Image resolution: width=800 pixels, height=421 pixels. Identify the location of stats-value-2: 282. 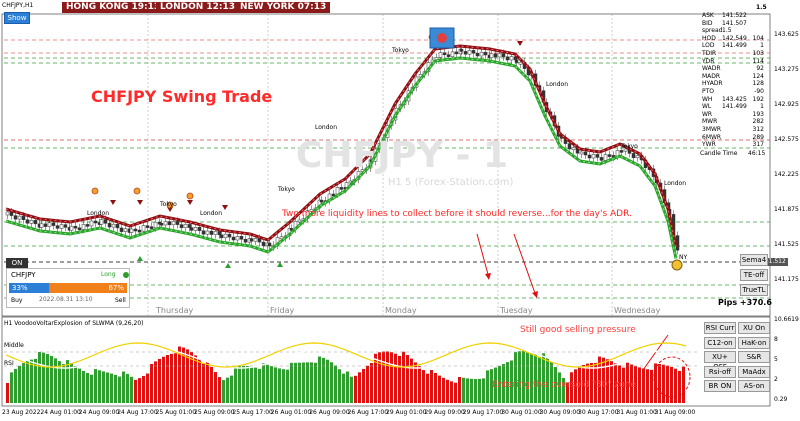
(758, 122).